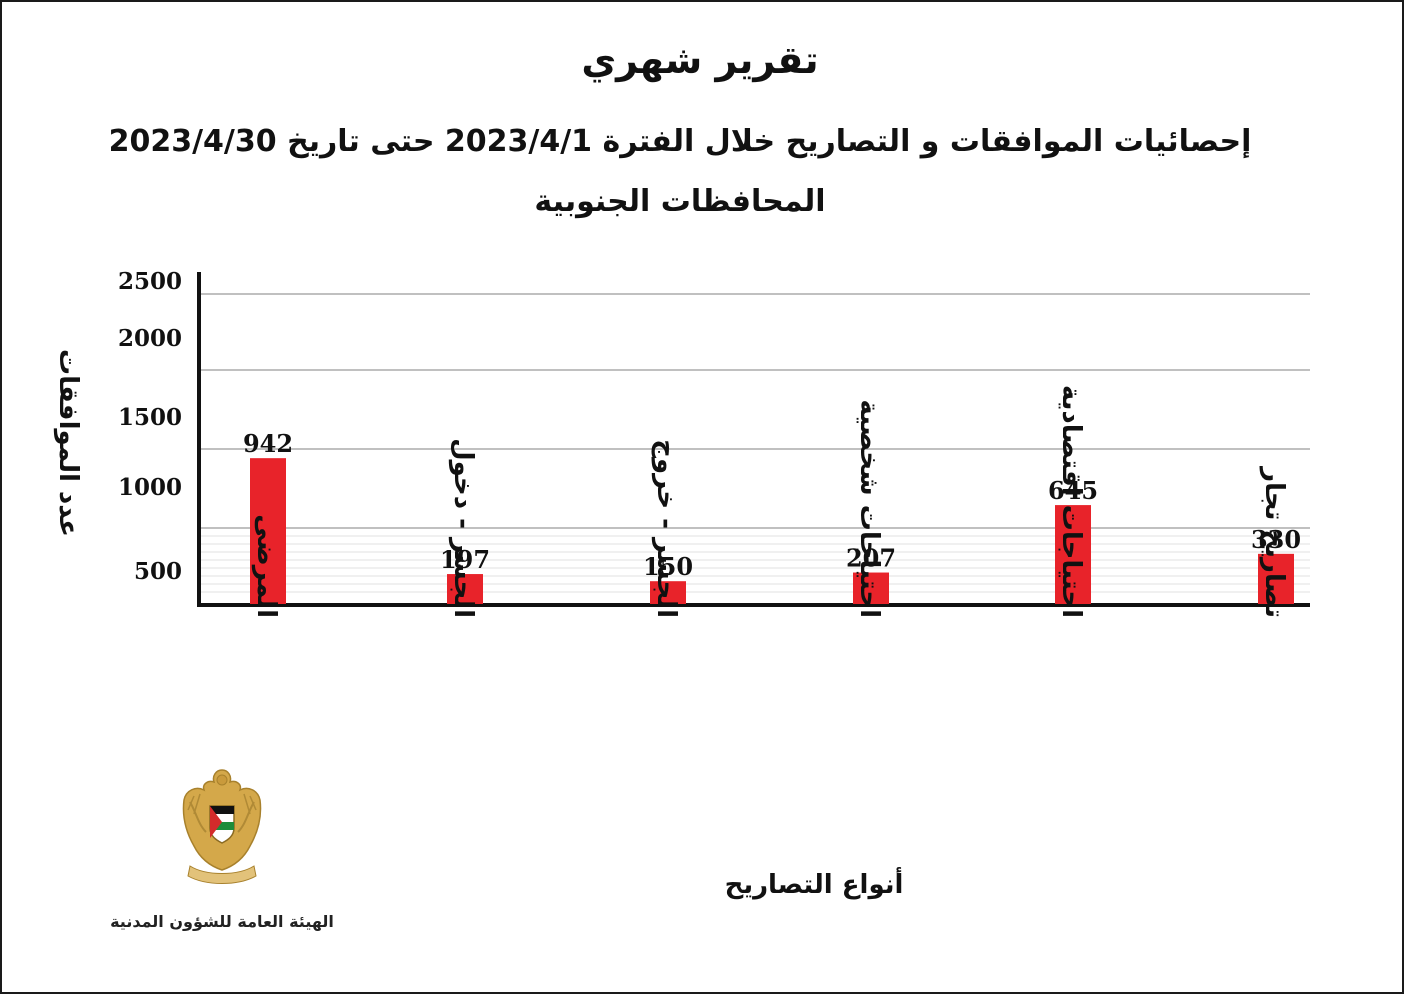 This screenshot has width=1404, height=994. I want to click on x-axis-title: أنواع التصاريح, so click(814, 883).